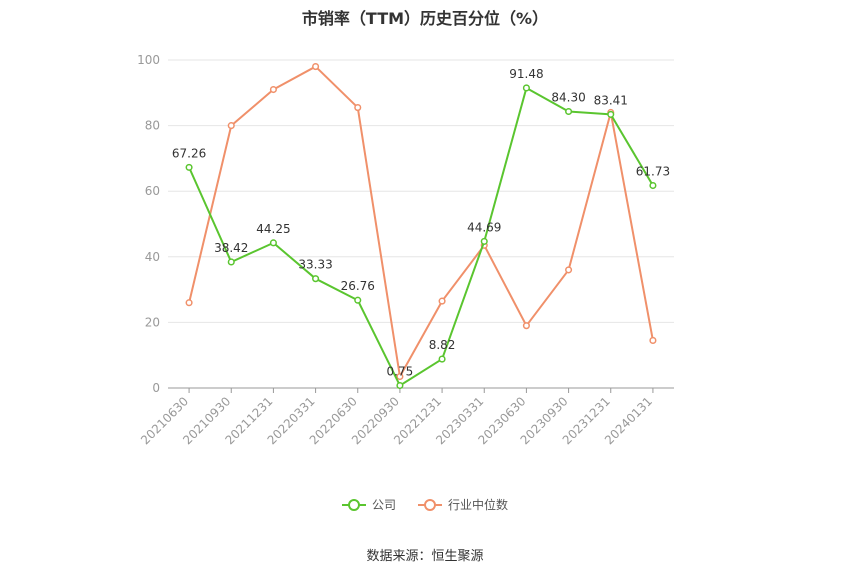 This screenshot has width=850, height=574. Describe the element at coordinates (152, 191) in the screenshot. I see `y-tick-label: 60` at that location.